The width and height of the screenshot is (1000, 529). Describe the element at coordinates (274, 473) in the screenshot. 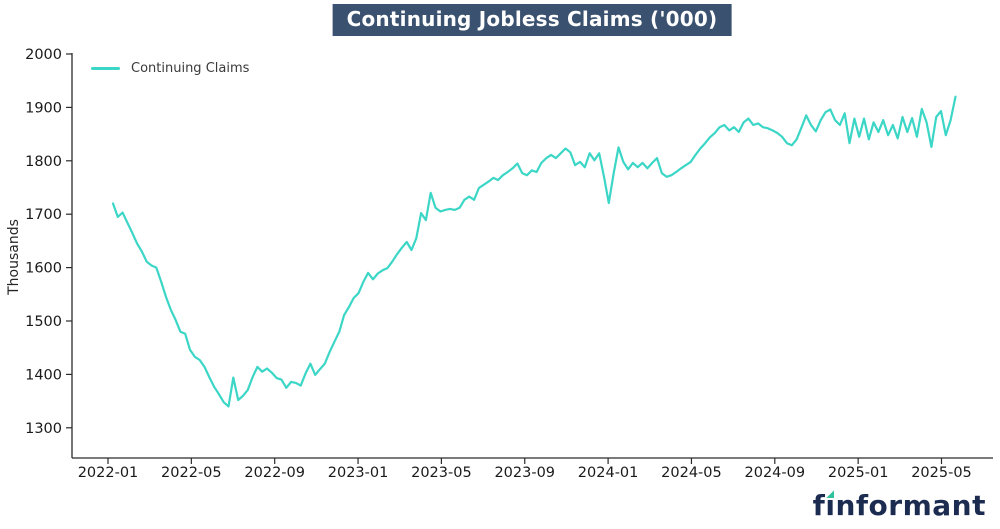

I see `x-tick-label: 2022-09` at that location.